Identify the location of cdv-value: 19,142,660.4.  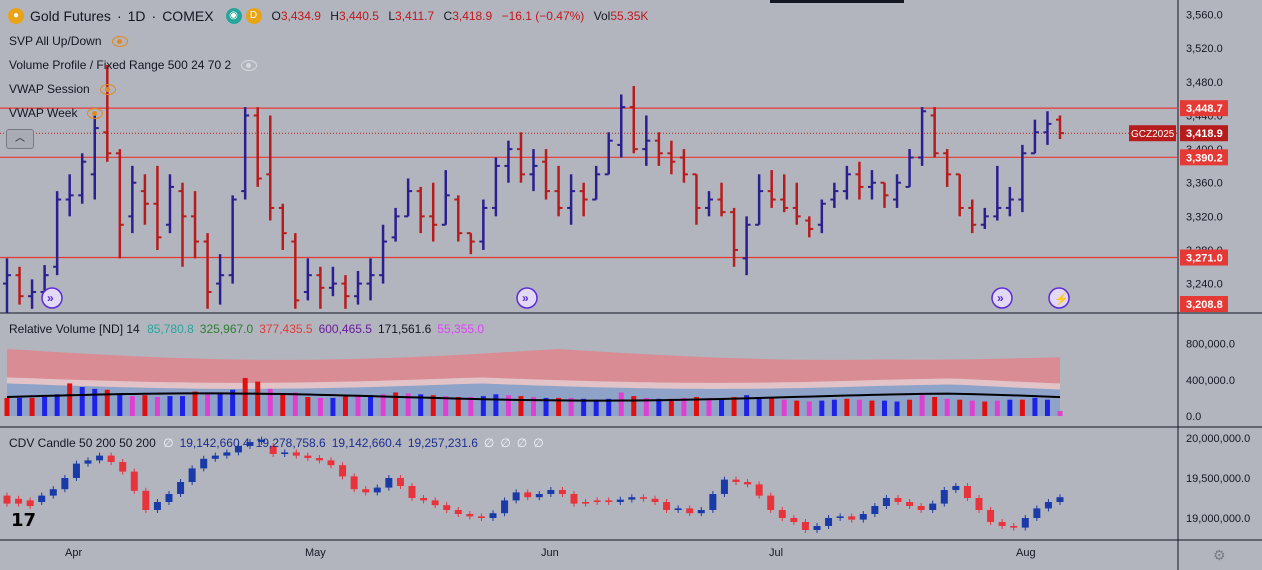
(214, 443).